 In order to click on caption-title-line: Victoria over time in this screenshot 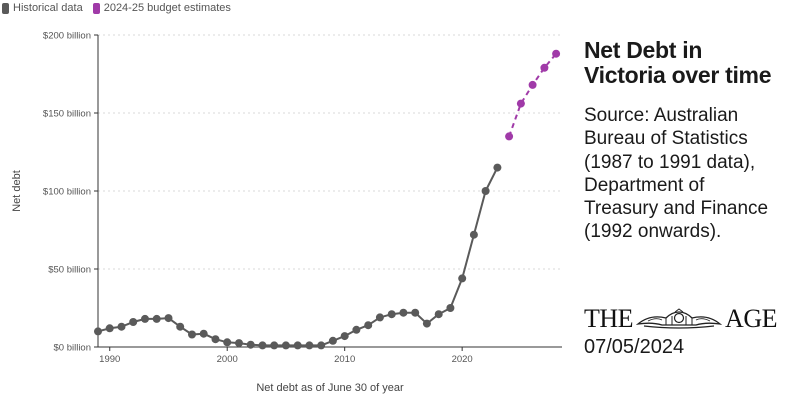, I will do `click(678, 75)`.